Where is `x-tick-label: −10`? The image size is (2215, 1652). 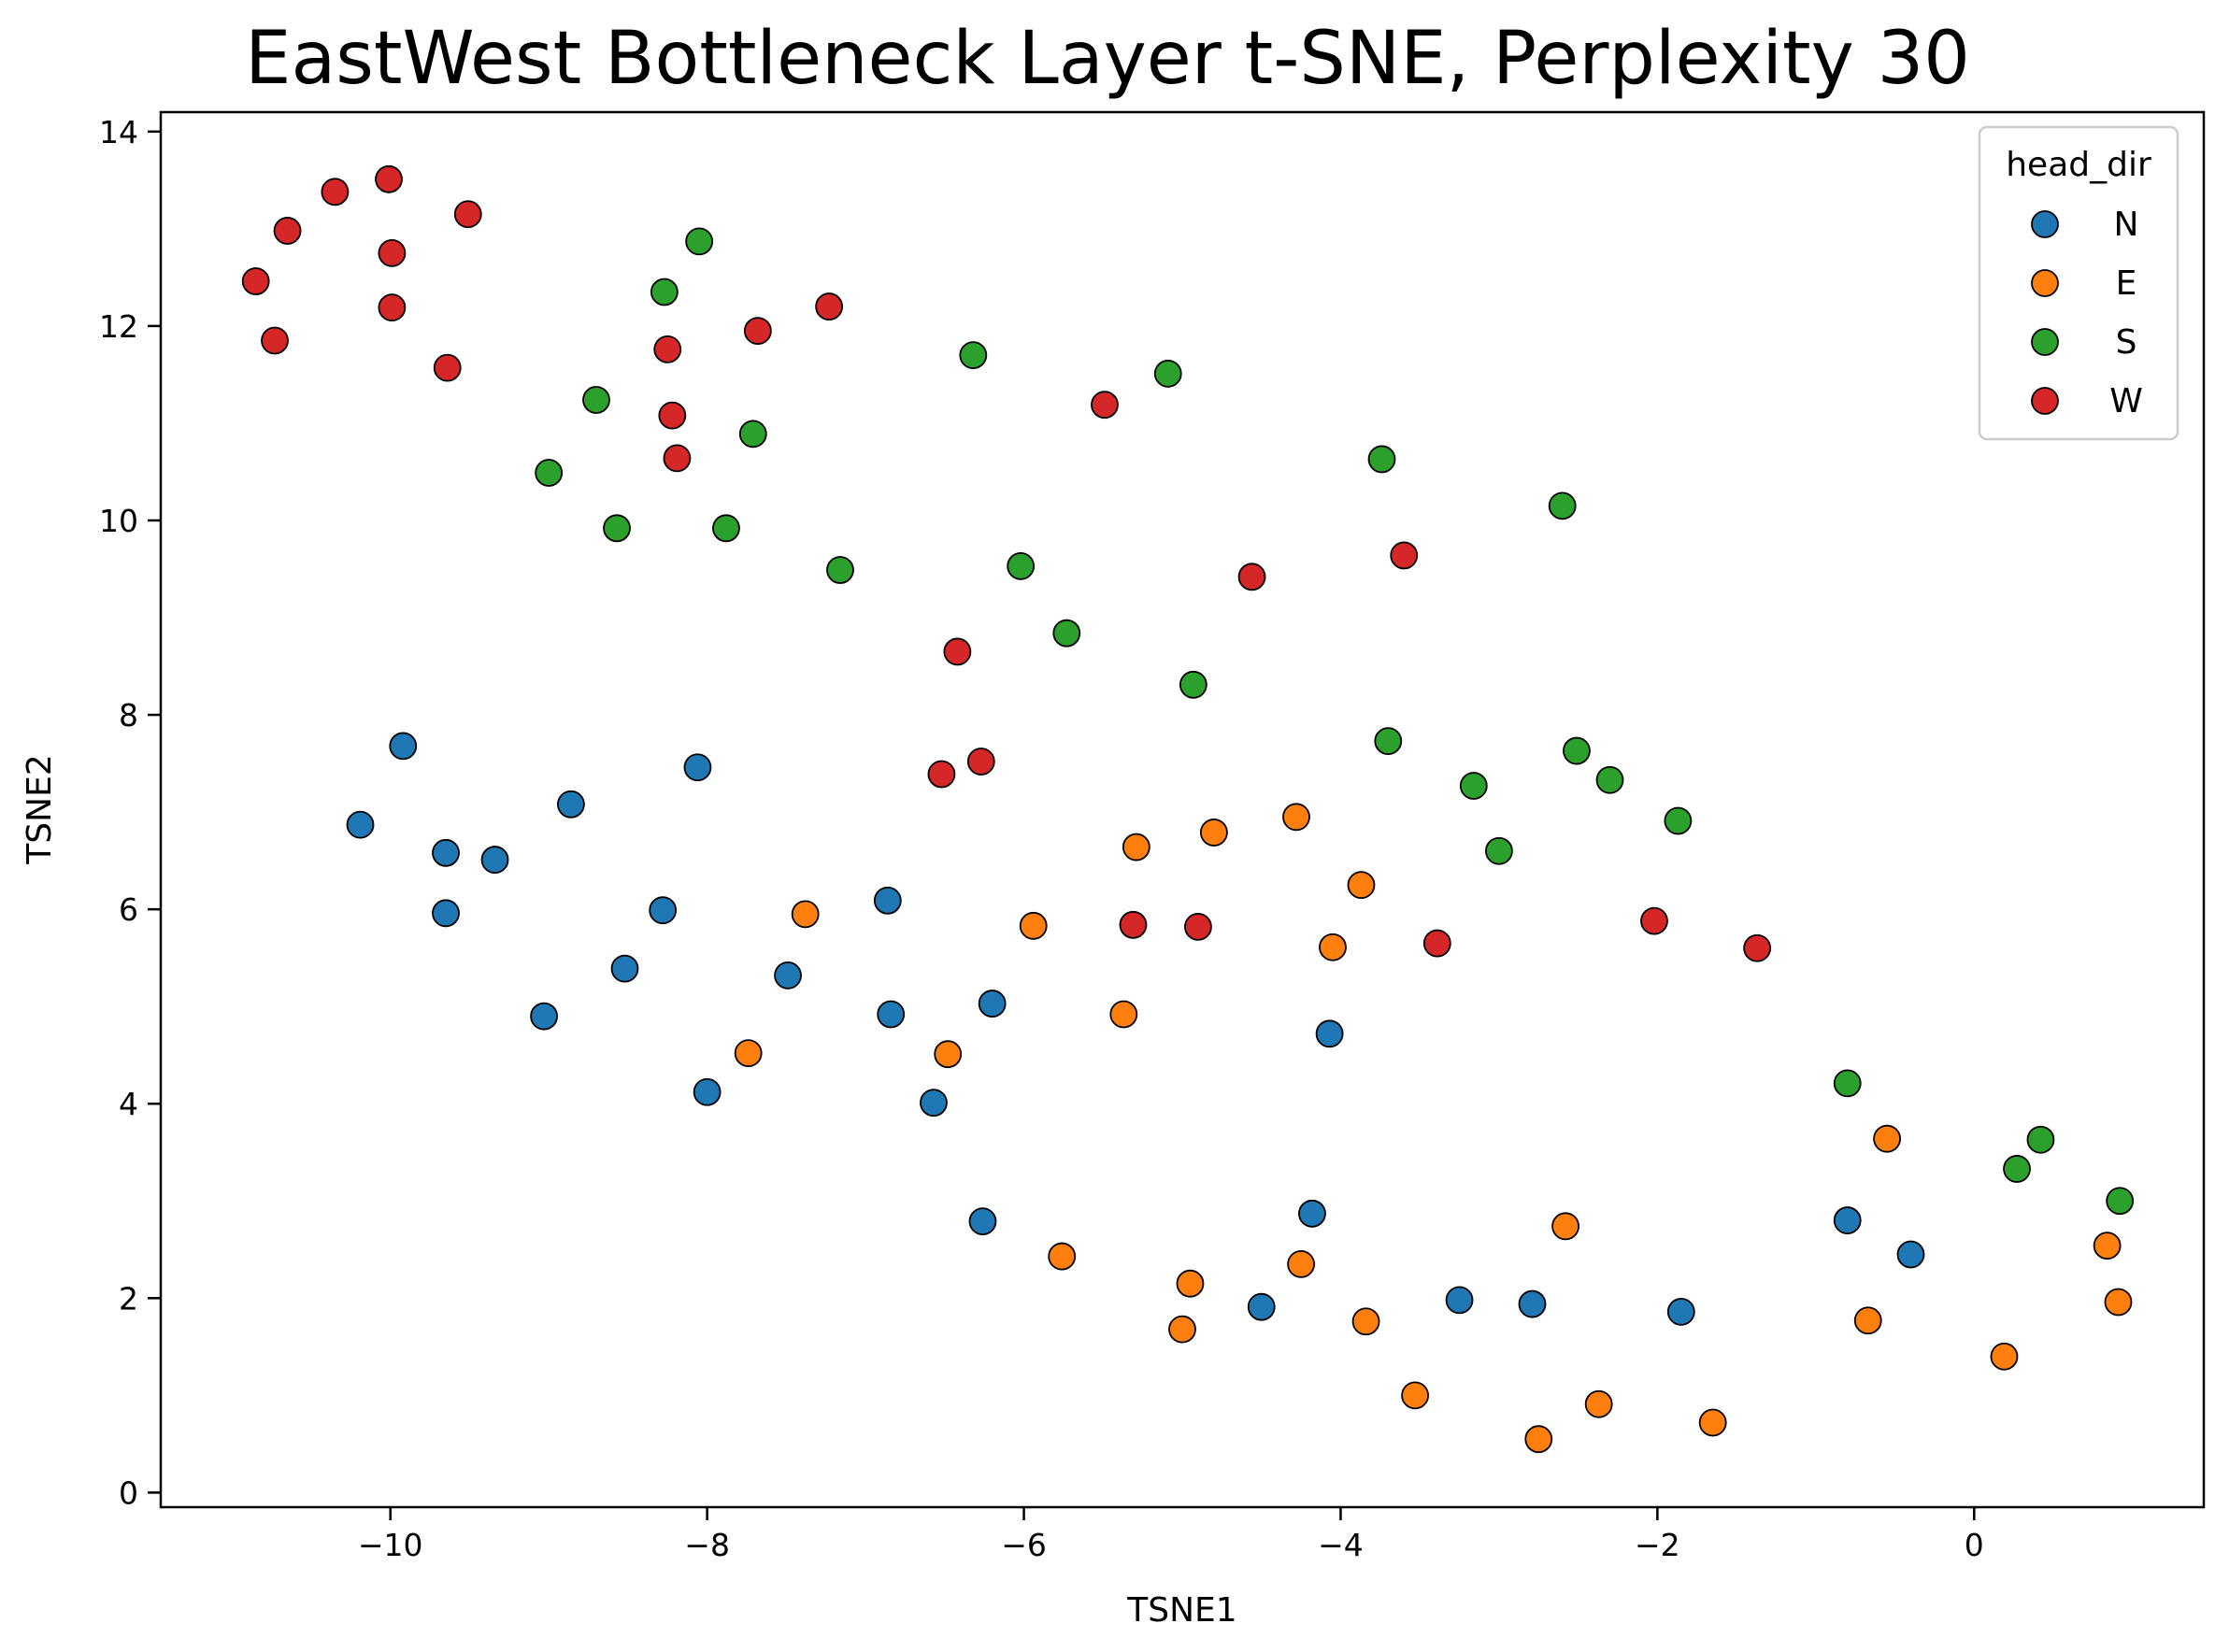 x-tick-label: −10 is located at coordinates (391, 1545).